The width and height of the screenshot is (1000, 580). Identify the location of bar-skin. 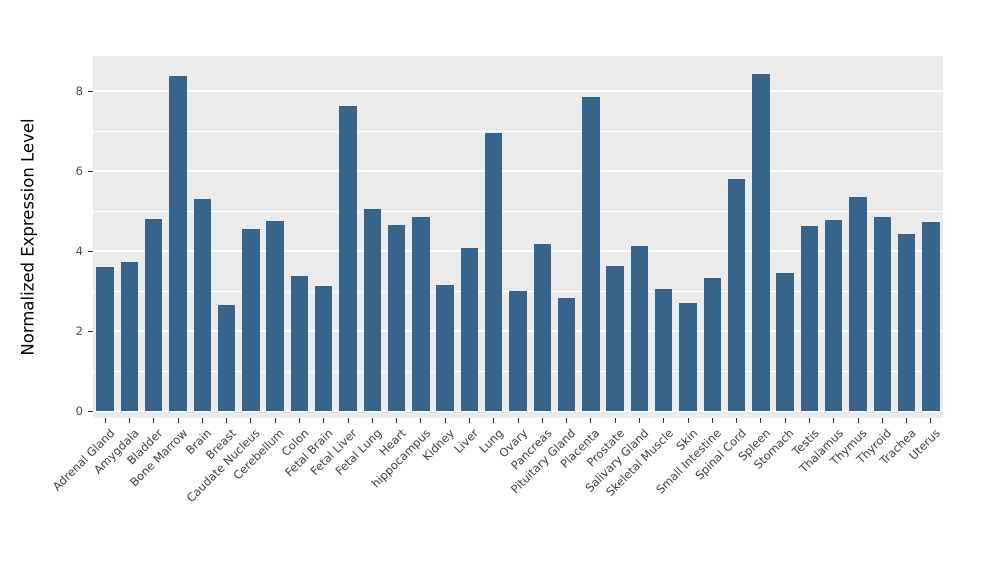
(688, 357).